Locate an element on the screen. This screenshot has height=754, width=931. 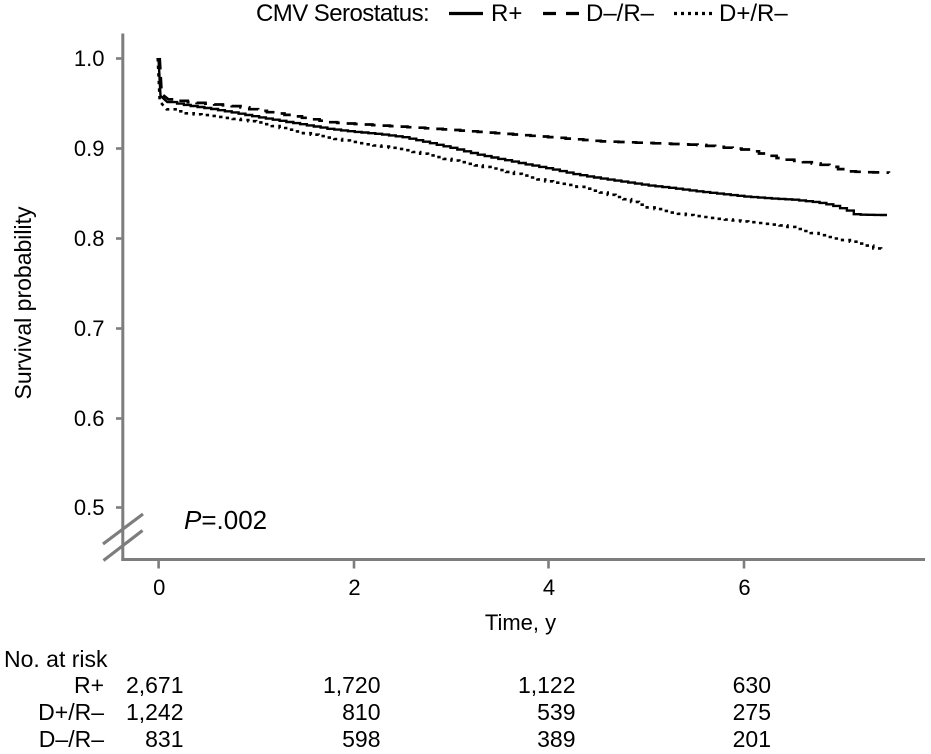
svg-text: 1,720 is located at coordinates (352, 685).